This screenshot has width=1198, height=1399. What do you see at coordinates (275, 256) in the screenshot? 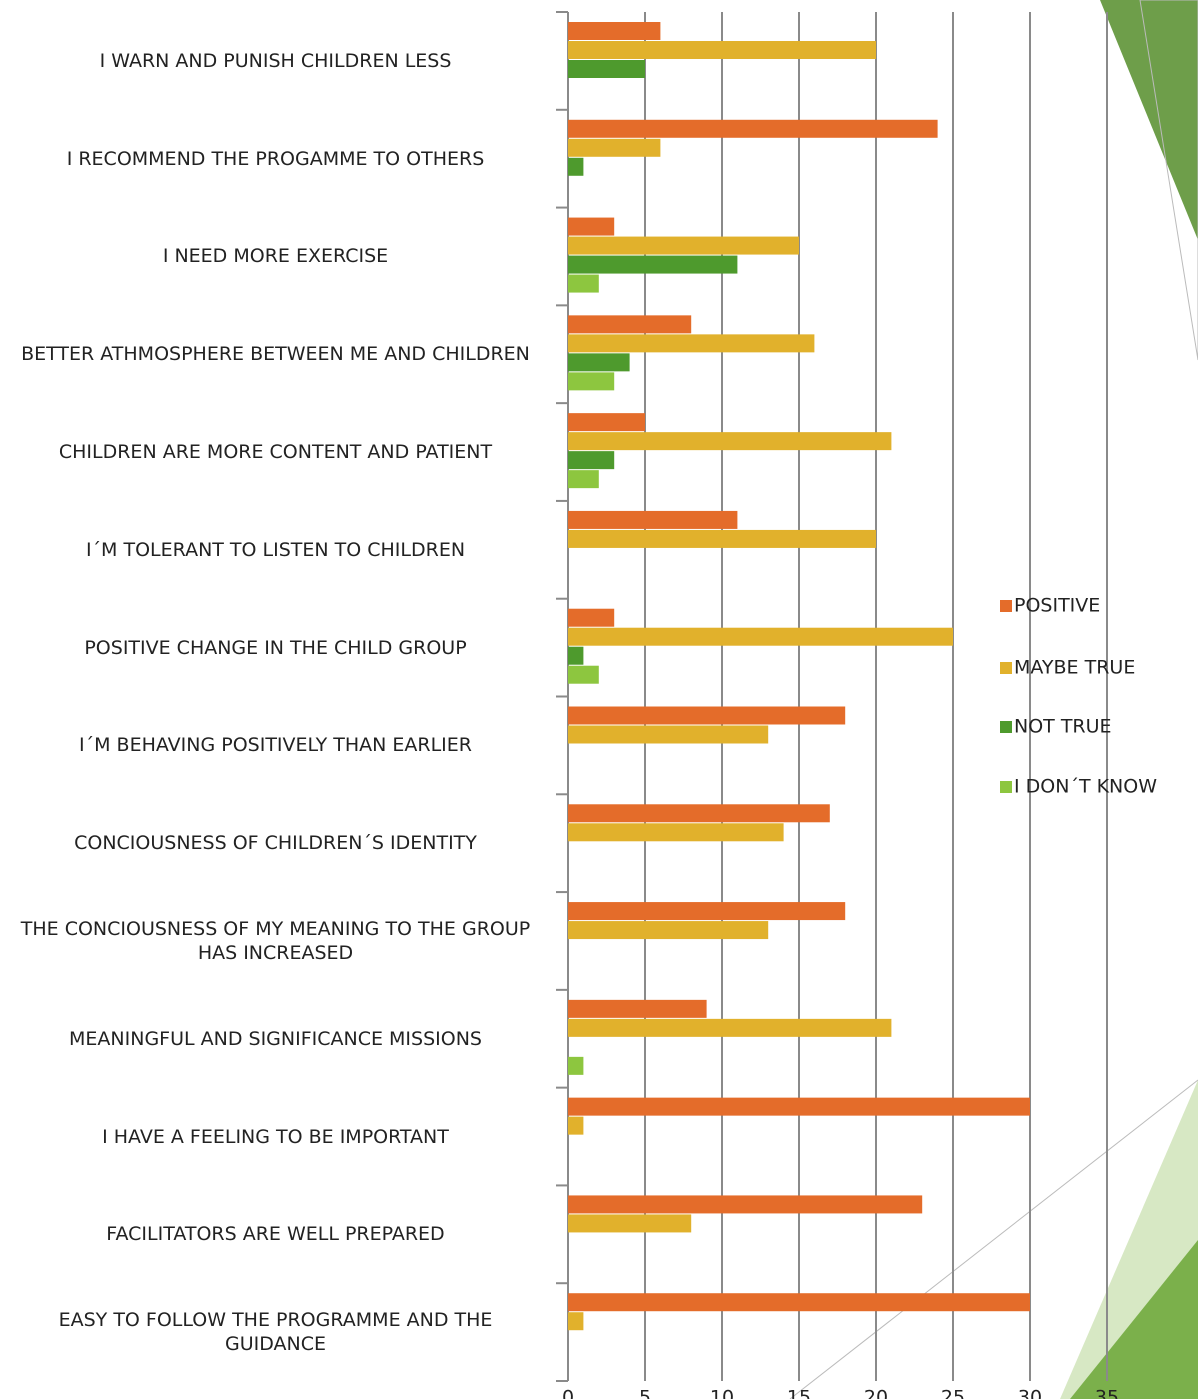
I see `category-label: I NEED MORE EXERCISE` at bounding box center [275, 256].